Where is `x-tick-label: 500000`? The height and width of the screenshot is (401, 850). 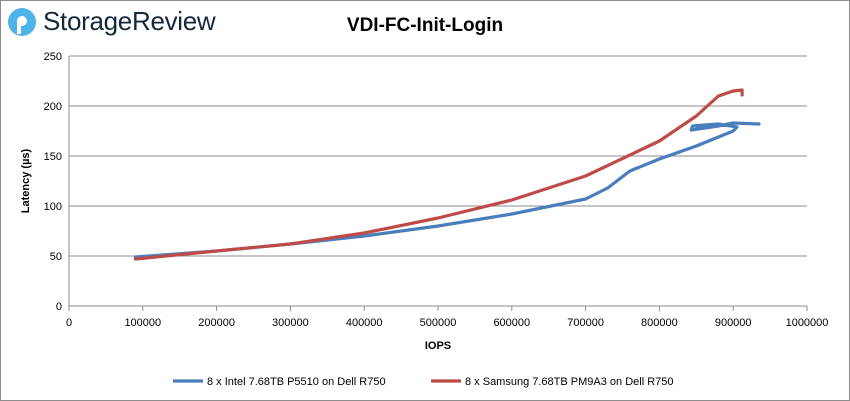 x-tick-label: 500000 is located at coordinates (438, 323).